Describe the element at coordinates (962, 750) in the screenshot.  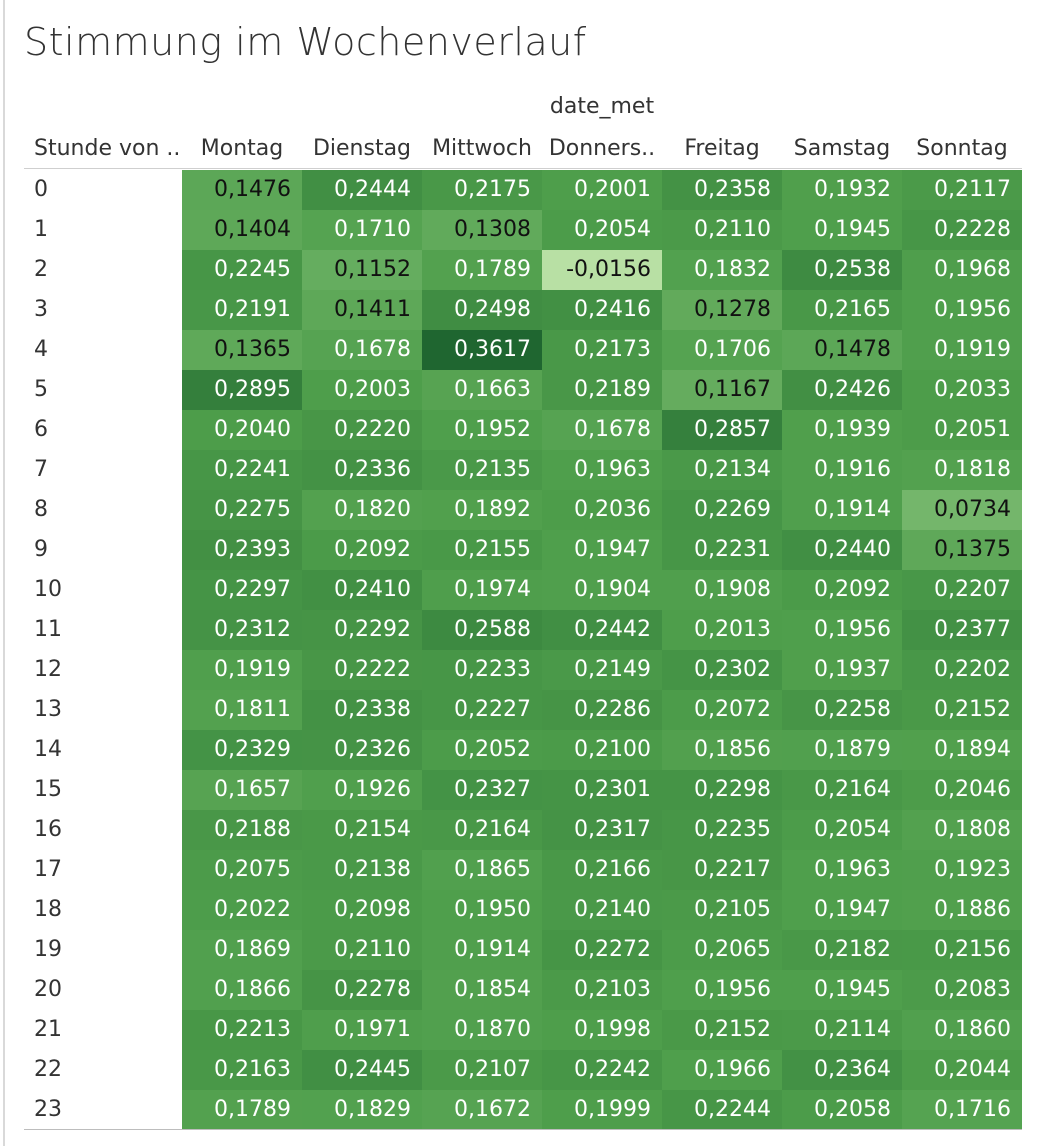
I see `heatmap-cell: 0,1894` at that location.